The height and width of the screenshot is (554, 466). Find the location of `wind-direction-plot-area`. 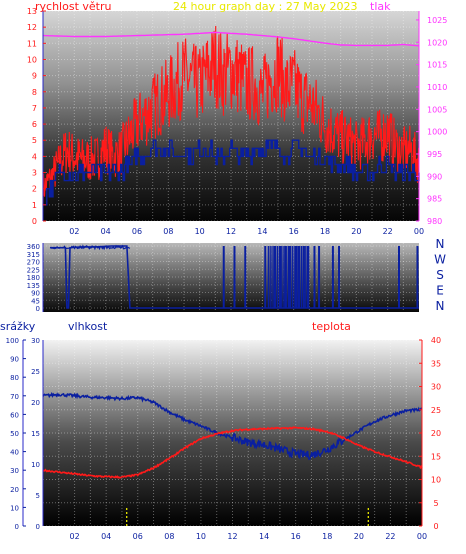

wind-direction-plot-area is located at coordinates (231, 277).